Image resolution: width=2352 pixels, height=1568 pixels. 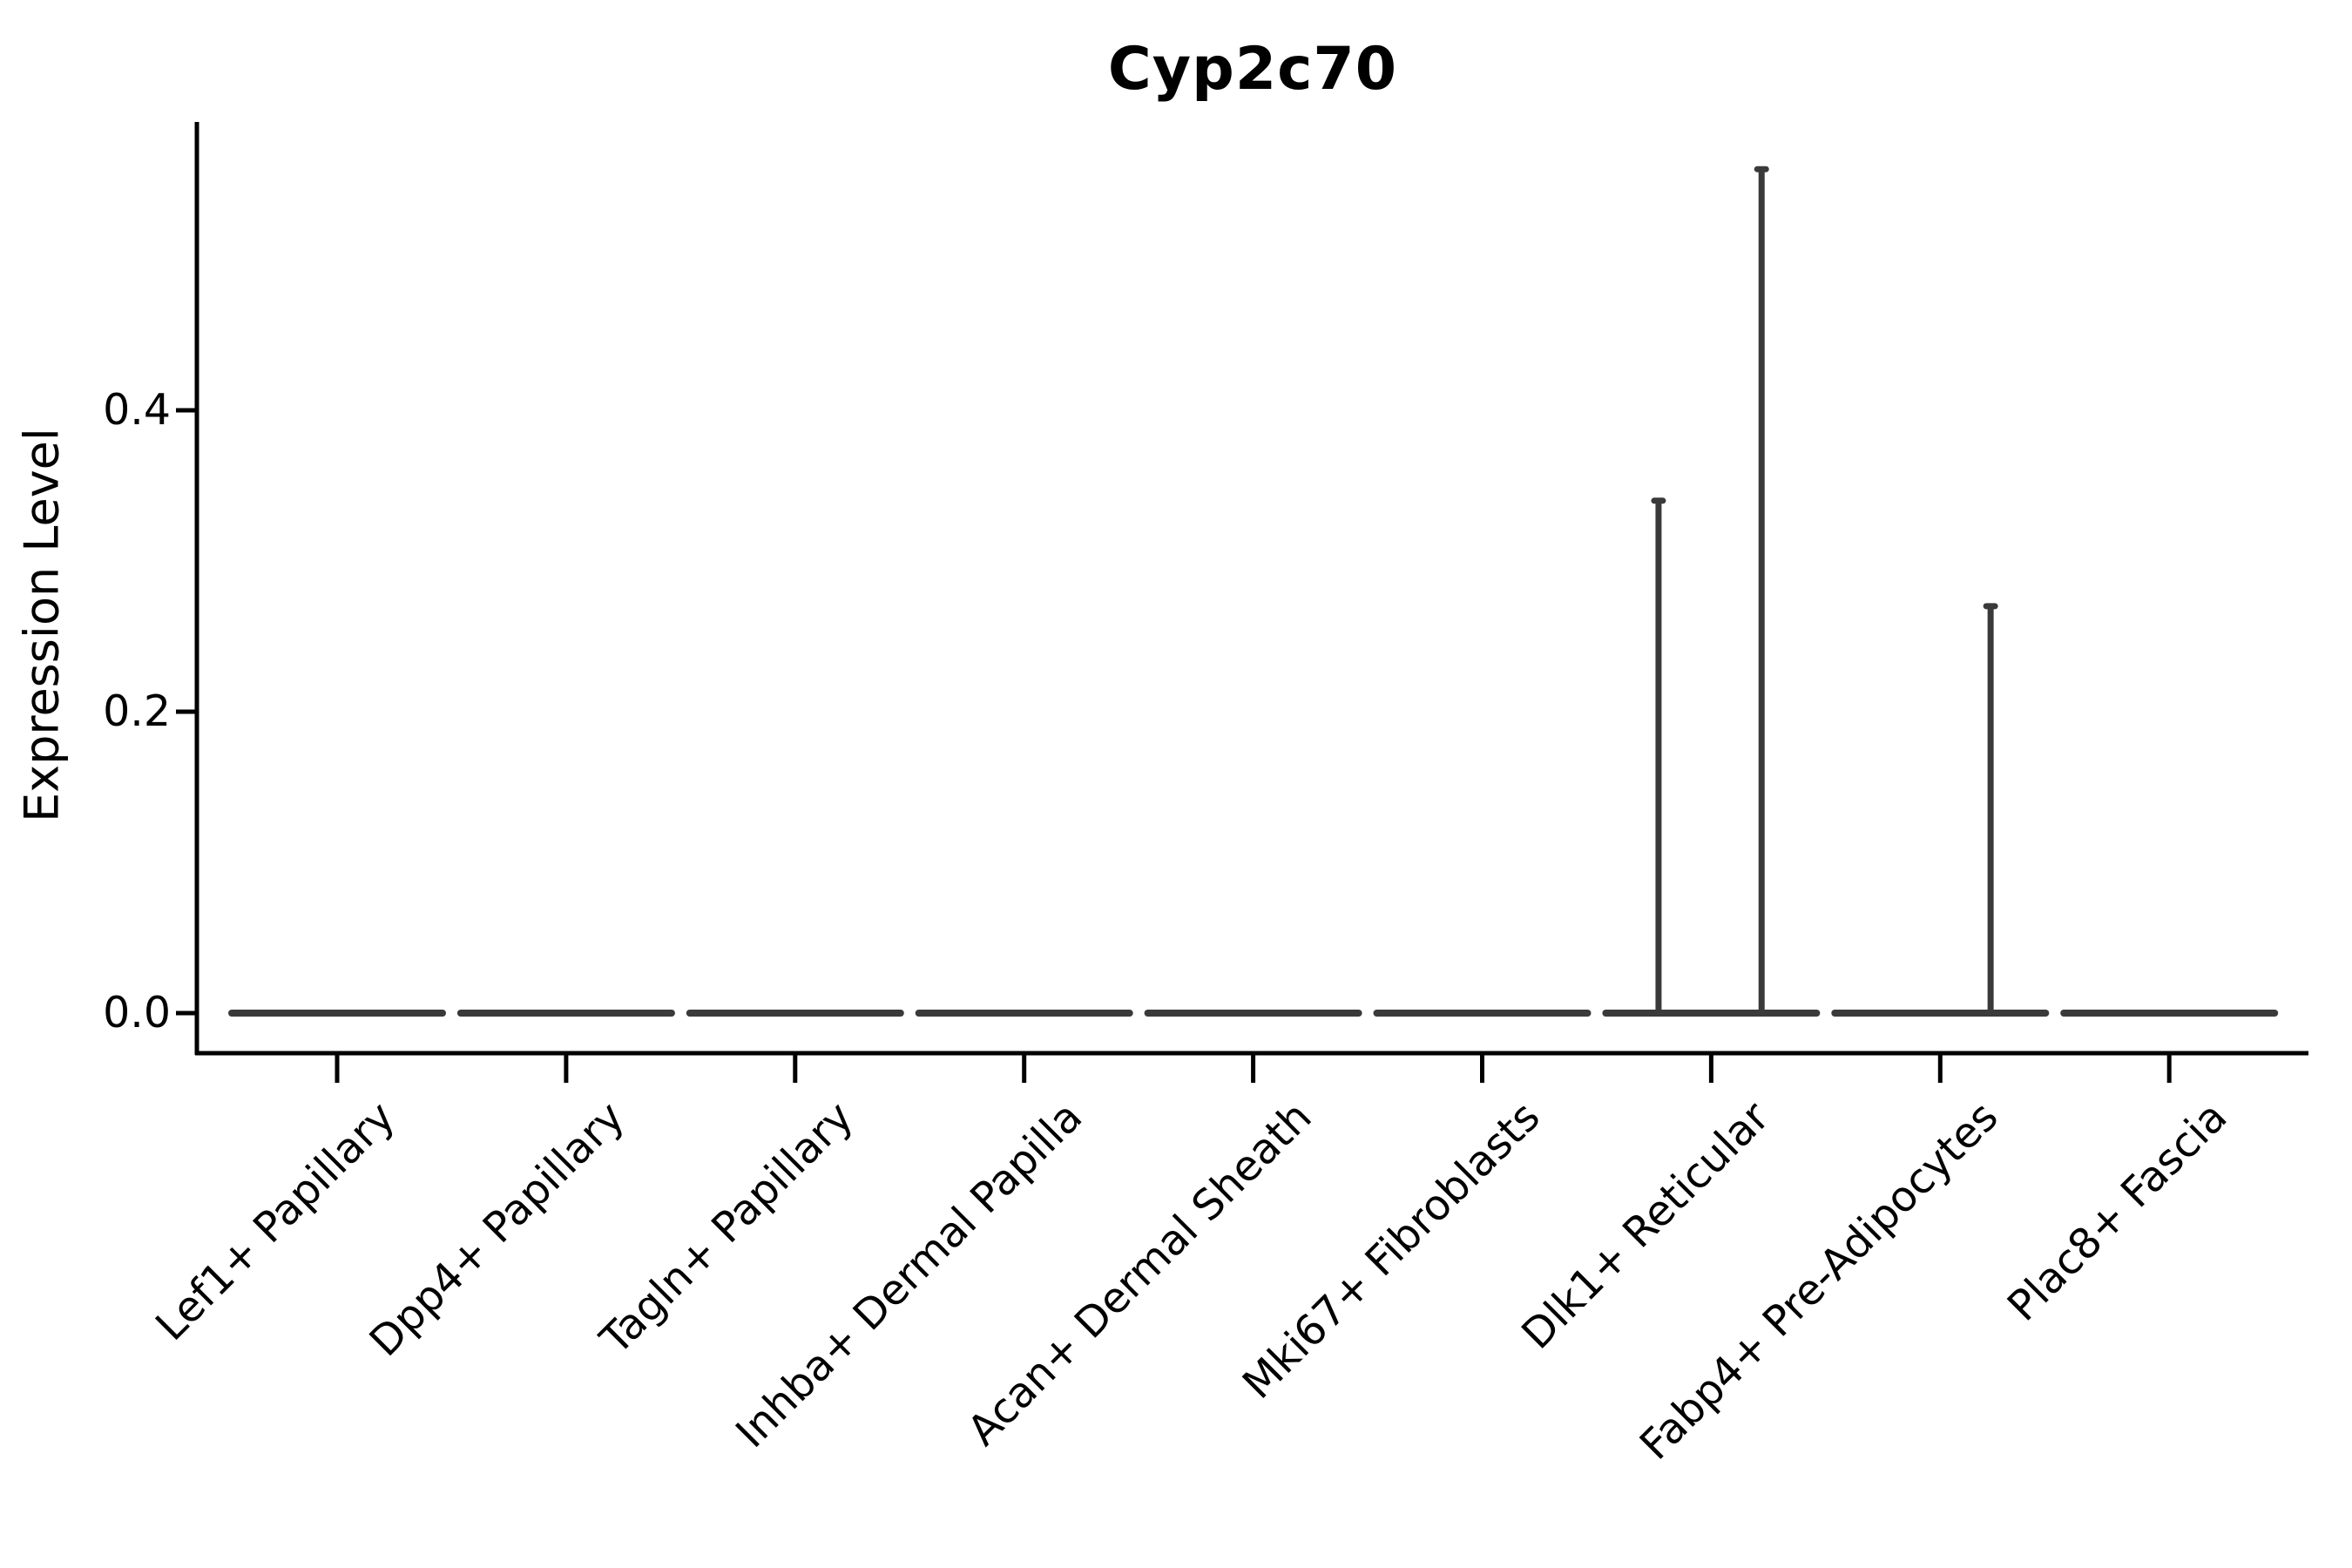 I want to click on y-tick-label: 0.2, so click(x=137, y=711).